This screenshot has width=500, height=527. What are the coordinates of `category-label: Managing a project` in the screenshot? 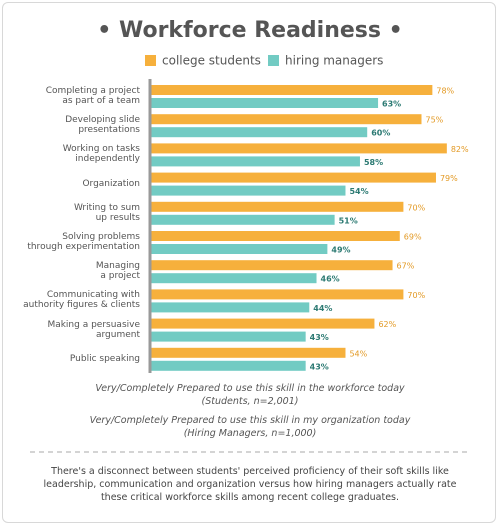 It's located at (117, 271).